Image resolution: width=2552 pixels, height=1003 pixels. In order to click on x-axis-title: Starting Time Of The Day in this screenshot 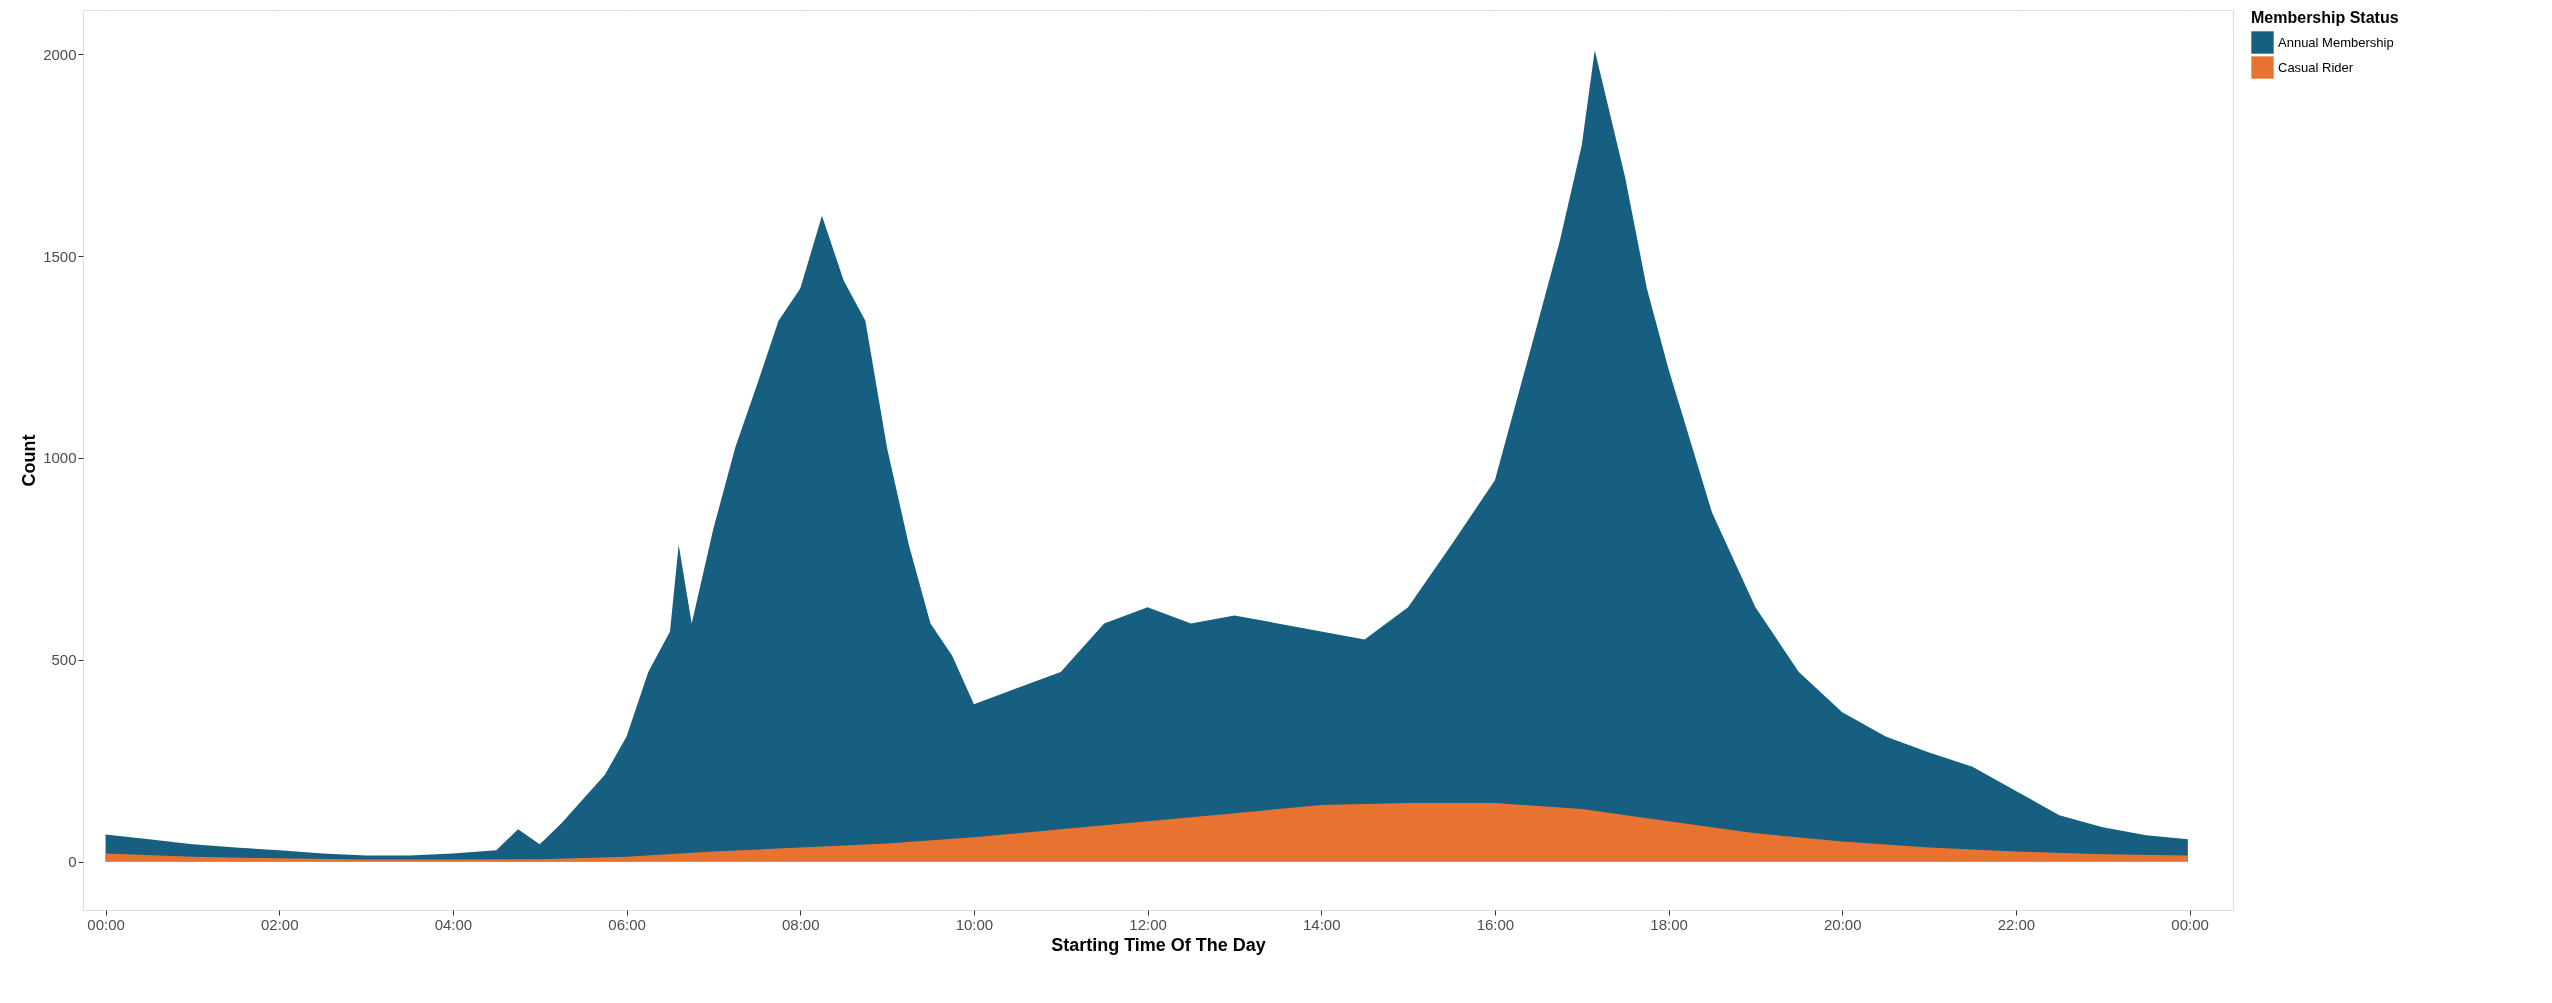, I will do `click(1158, 944)`.